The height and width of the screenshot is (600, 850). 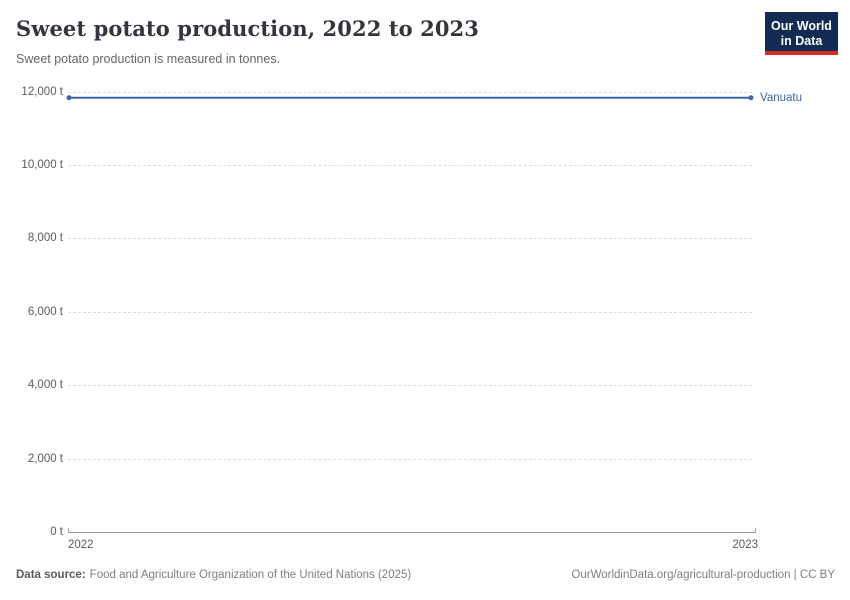 I want to click on owid-logo-accent-bar, so click(x=801, y=53).